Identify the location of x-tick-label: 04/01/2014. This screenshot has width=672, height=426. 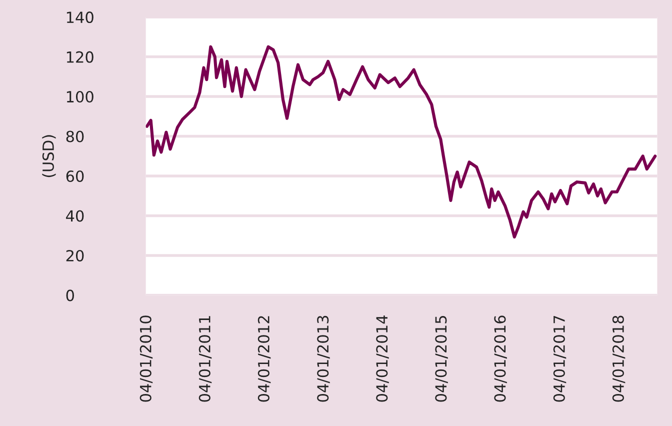
(382, 359).